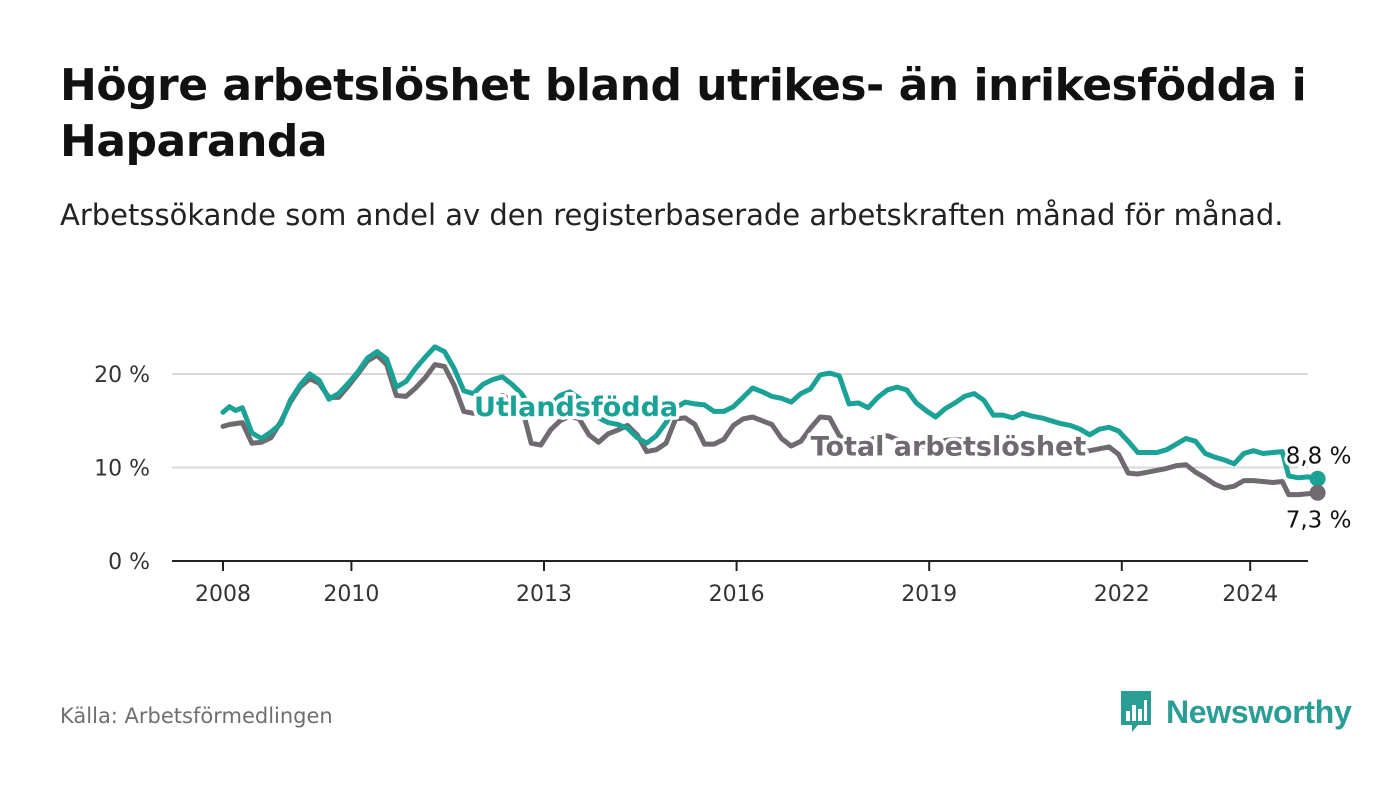  I want to click on y-axis: 0 % 10 % 20 %, so click(122, 469).